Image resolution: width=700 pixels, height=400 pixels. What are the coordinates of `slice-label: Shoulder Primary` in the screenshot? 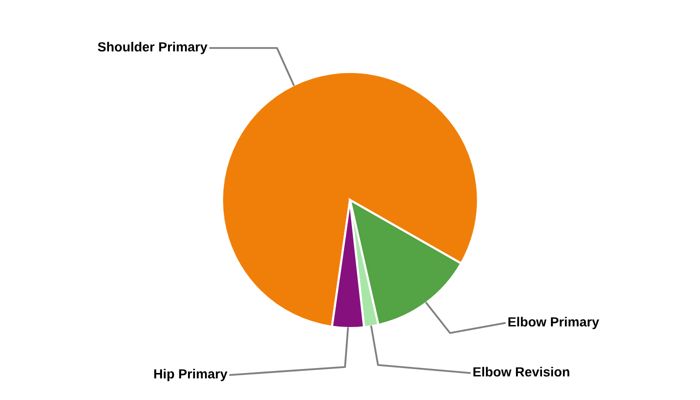 It's located at (153, 48).